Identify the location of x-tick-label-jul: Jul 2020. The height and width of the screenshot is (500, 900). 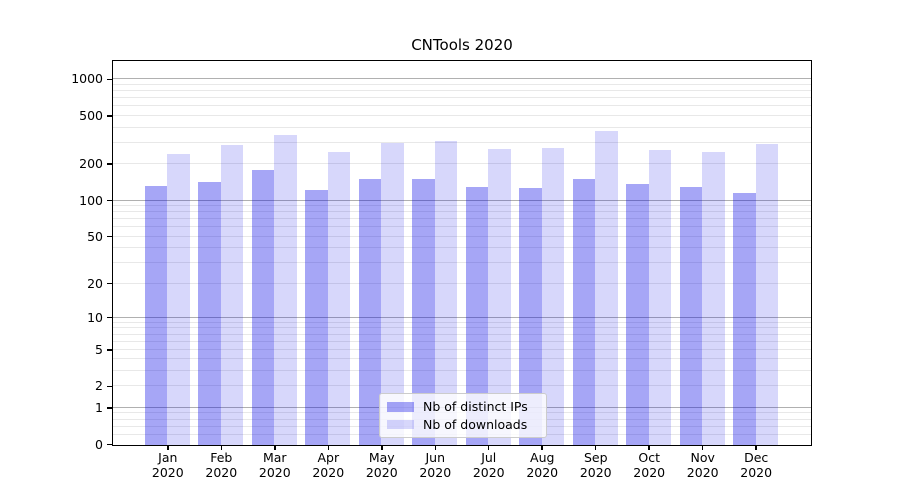
(489, 465).